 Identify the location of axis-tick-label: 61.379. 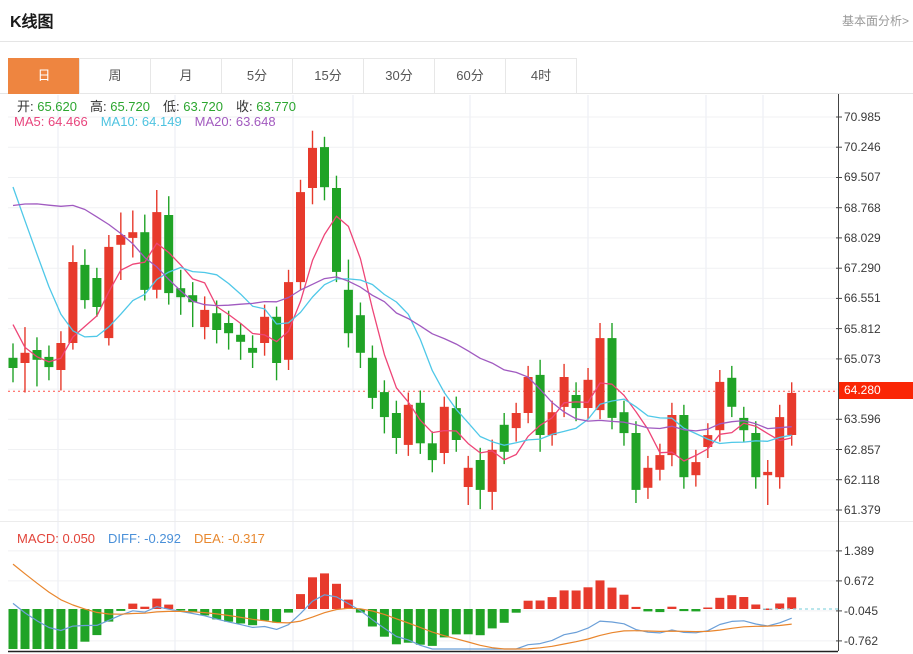
(862, 509).